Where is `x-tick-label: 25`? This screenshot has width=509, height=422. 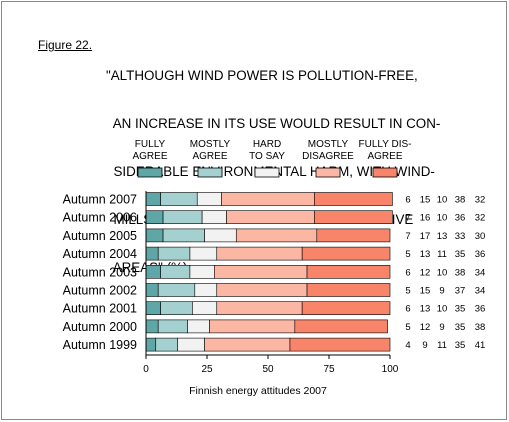 x-tick-label: 25 is located at coordinates (207, 369).